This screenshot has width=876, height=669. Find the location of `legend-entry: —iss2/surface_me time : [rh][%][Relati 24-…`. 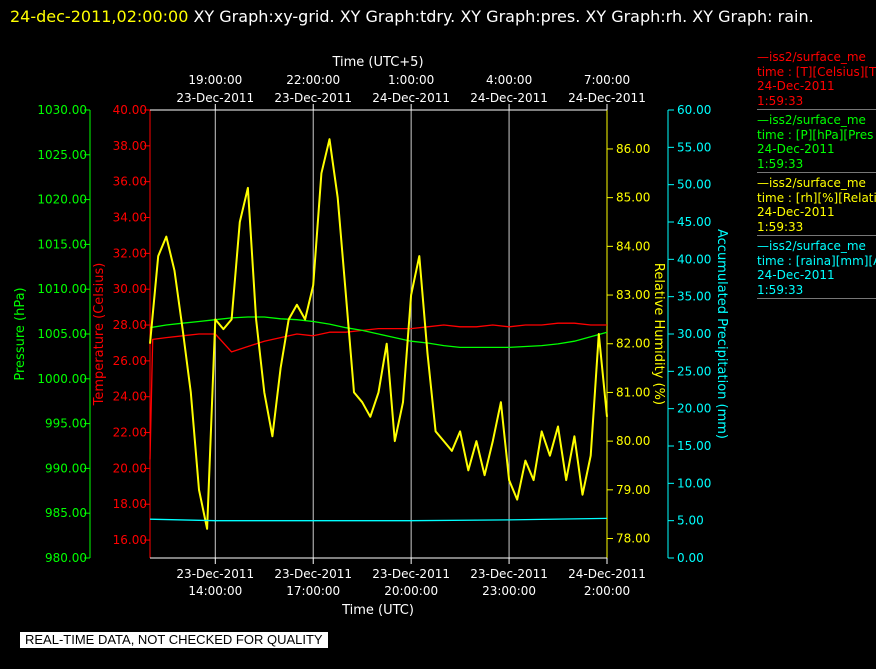

legend-entry: —iss2/surface_me time : [rh][%][Relati 24-… is located at coordinates (816, 206).